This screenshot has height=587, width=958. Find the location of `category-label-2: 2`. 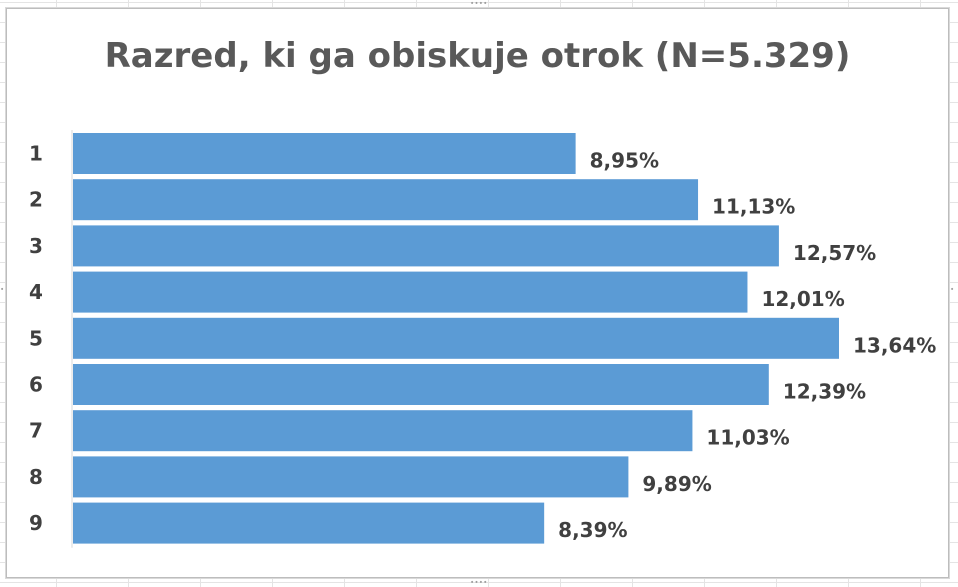

category-label-2: 2 is located at coordinates (36, 200).